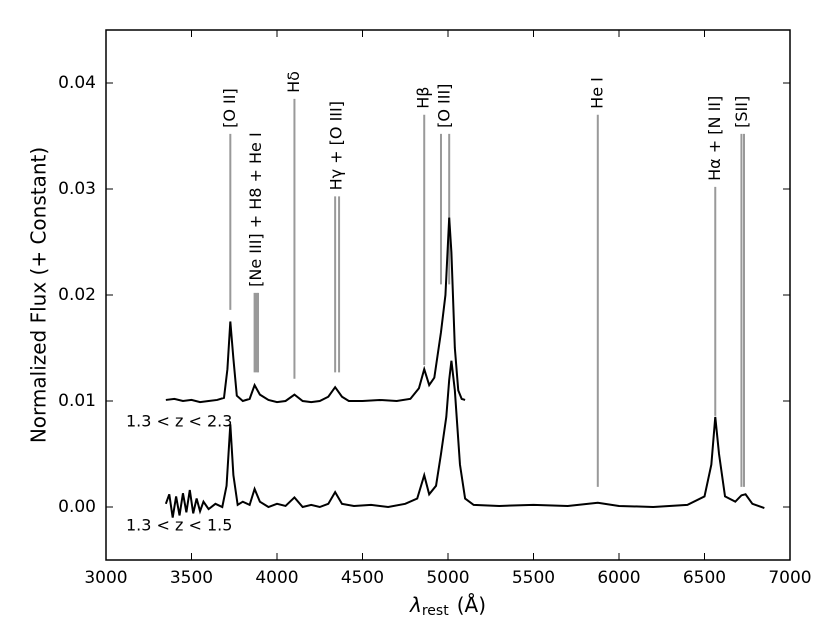 Image resolution: width=830 pixels, height=623 pixels. Describe the element at coordinates (293, 82) in the screenshot. I see `annotation-label: Hδ` at that location.